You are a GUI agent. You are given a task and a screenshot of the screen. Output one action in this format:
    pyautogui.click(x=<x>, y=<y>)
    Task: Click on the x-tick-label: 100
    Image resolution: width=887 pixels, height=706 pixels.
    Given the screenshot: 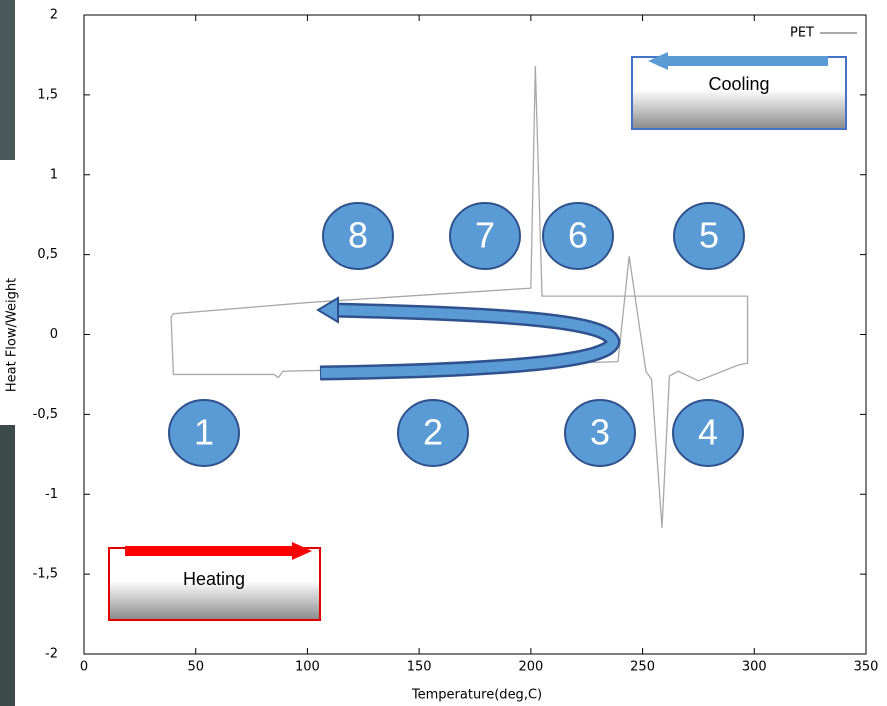 What is the action you would take?
    pyautogui.click(x=307, y=667)
    